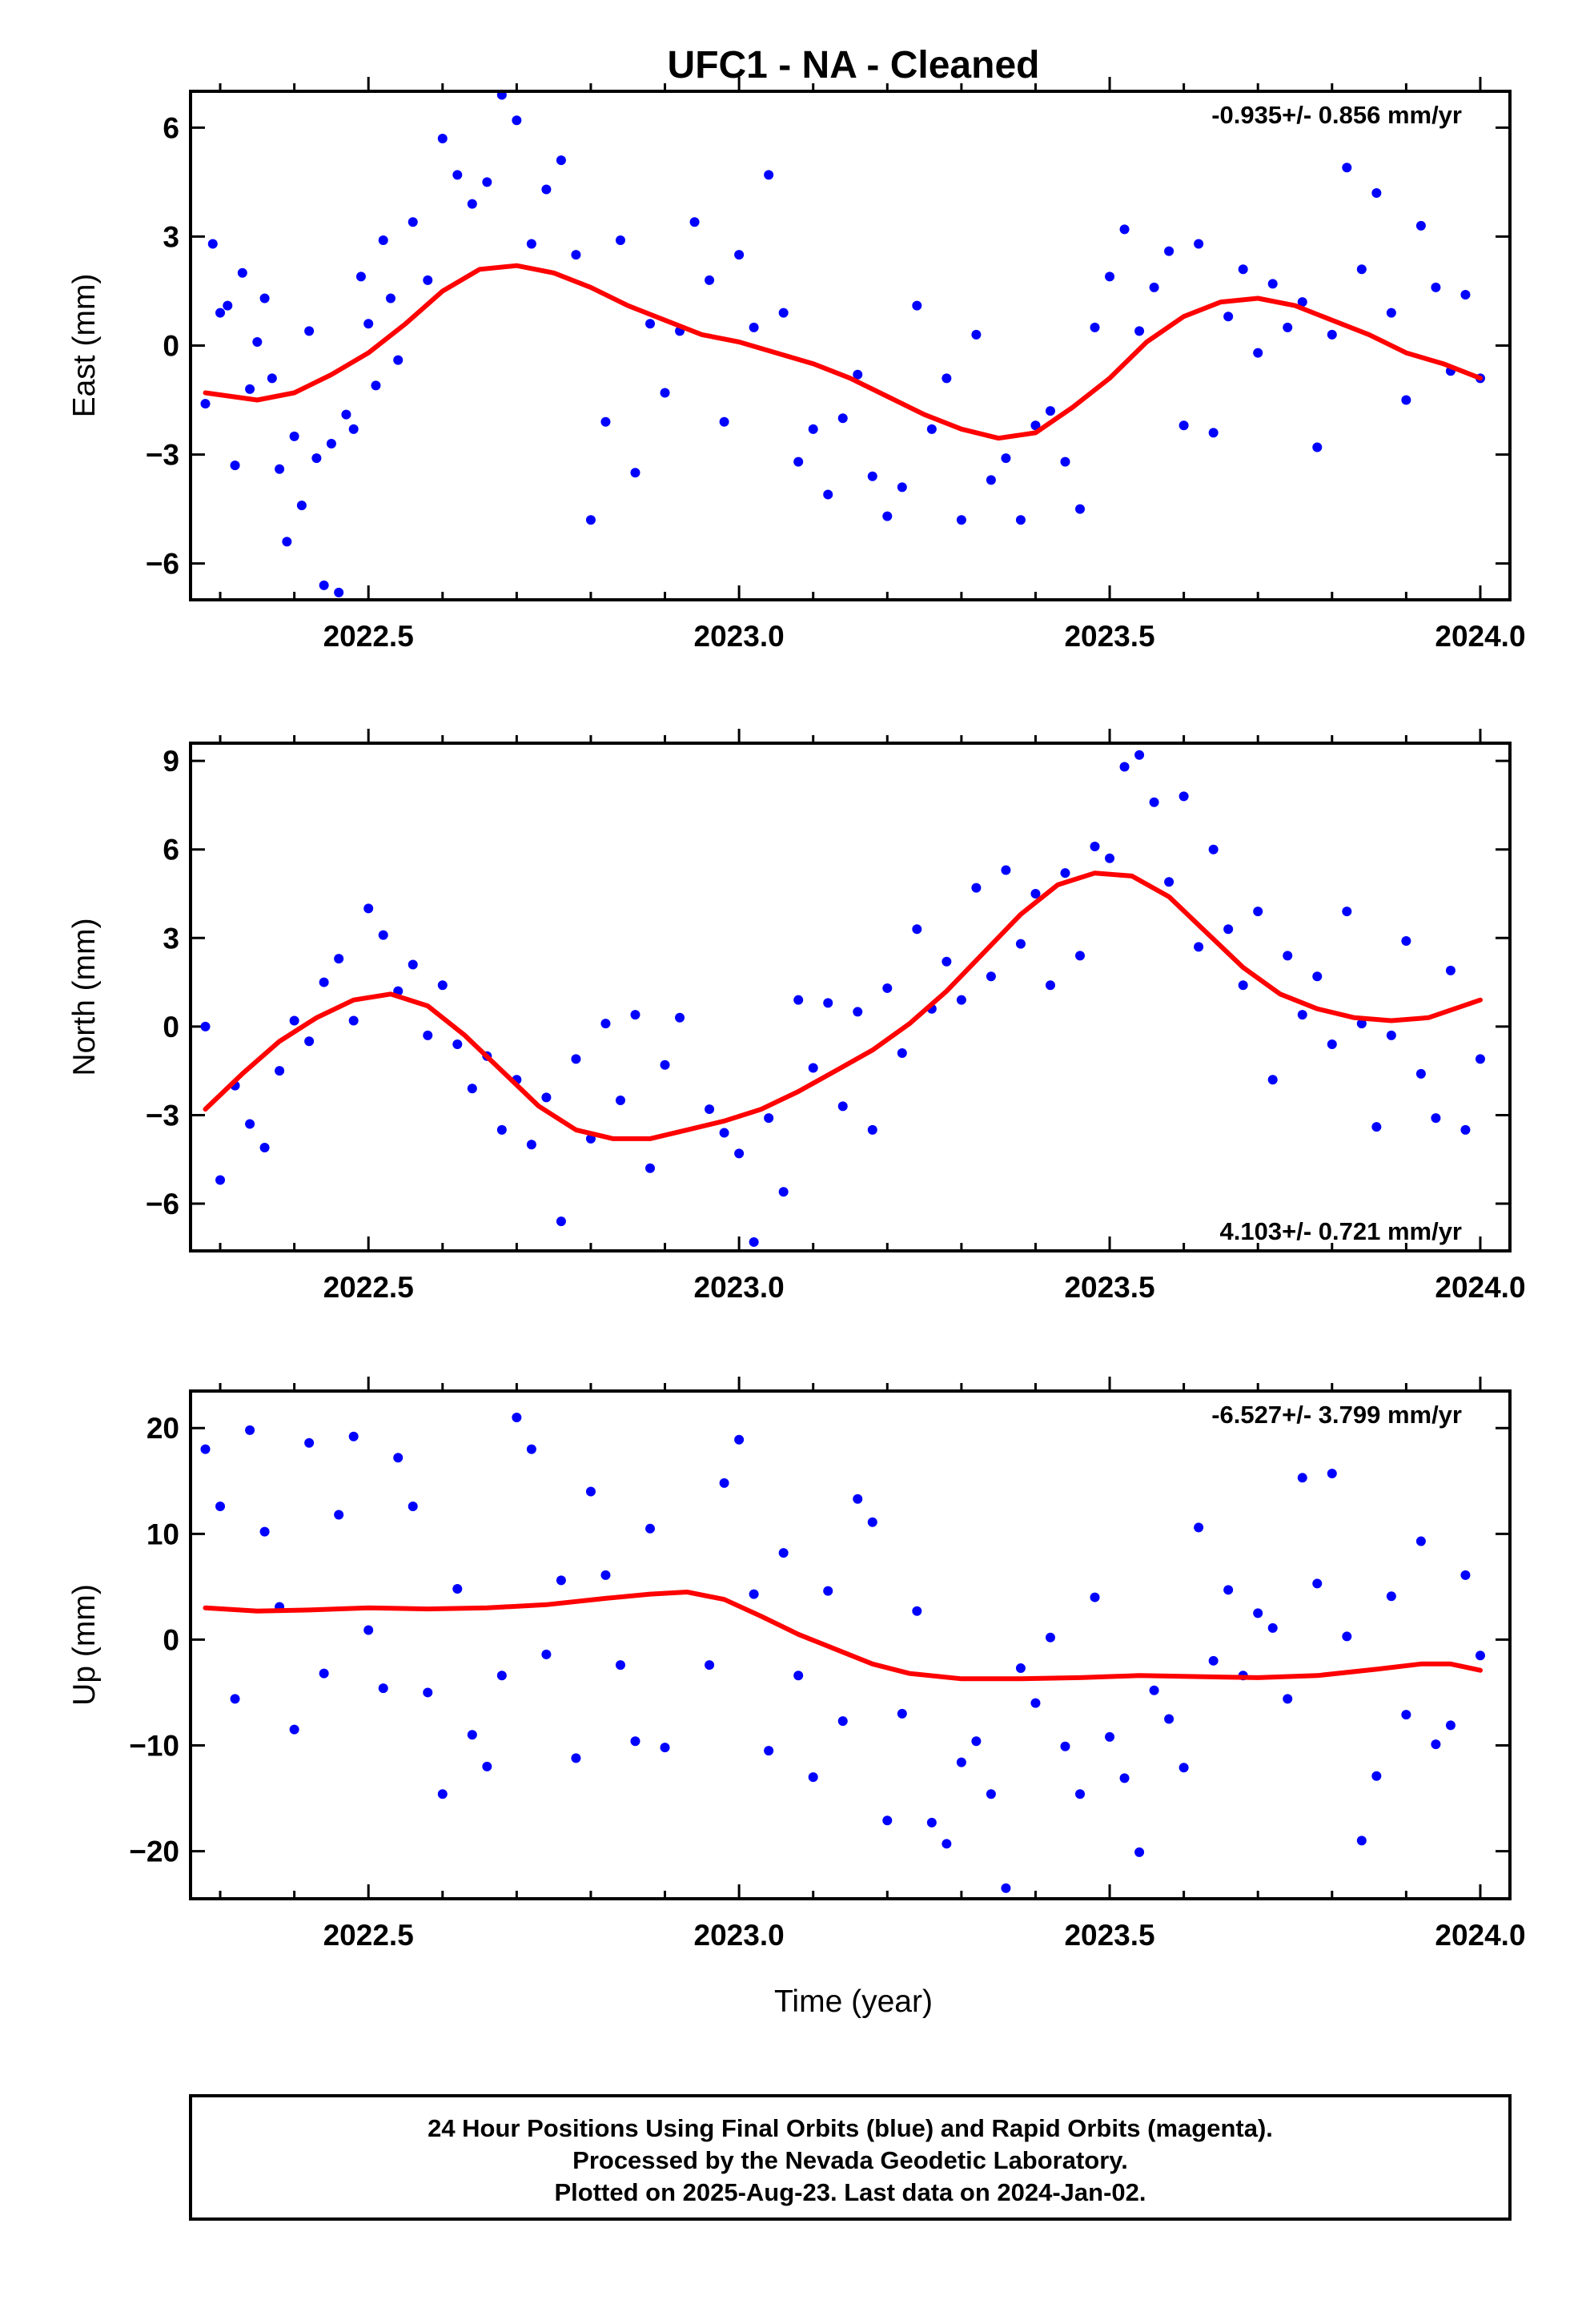  What do you see at coordinates (1480, 1287) in the screenshot?
I see `x-tick-label: 2024.0` at bounding box center [1480, 1287].